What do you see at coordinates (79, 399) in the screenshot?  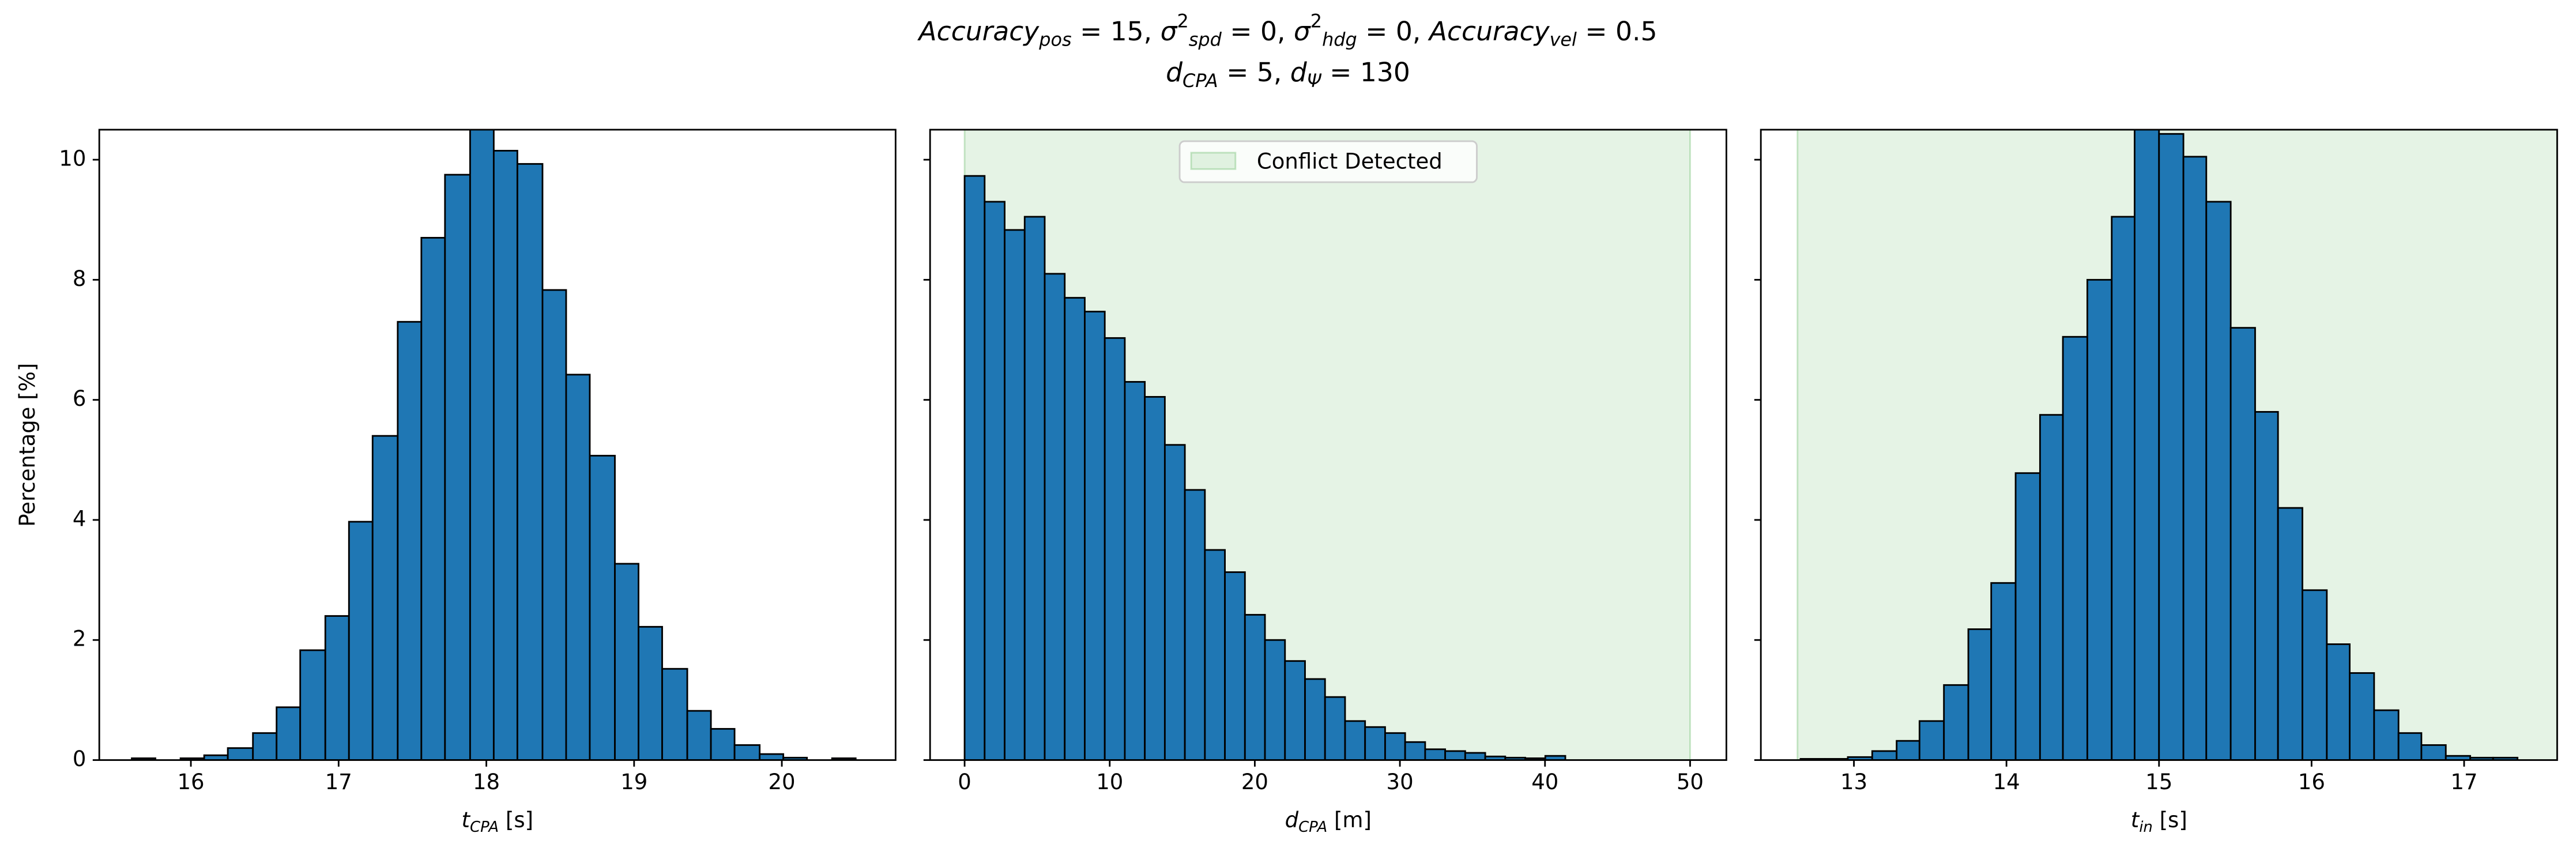 I see `y-tick-label: 6` at bounding box center [79, 399].